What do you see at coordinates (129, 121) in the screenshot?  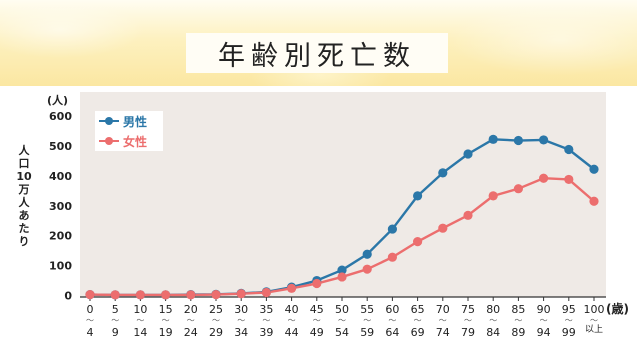 I see `legend-item-male: 男性` at bounding box center [129, 121].